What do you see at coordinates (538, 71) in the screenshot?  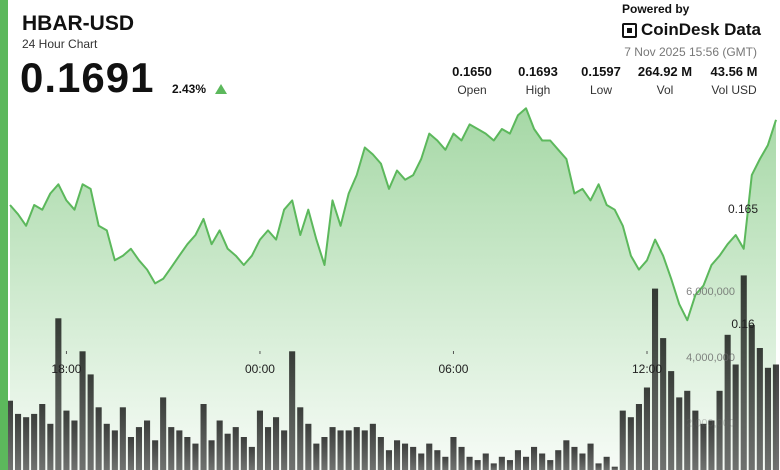 I see `stat-value: 0.1693` at bounding box center [538, 71].